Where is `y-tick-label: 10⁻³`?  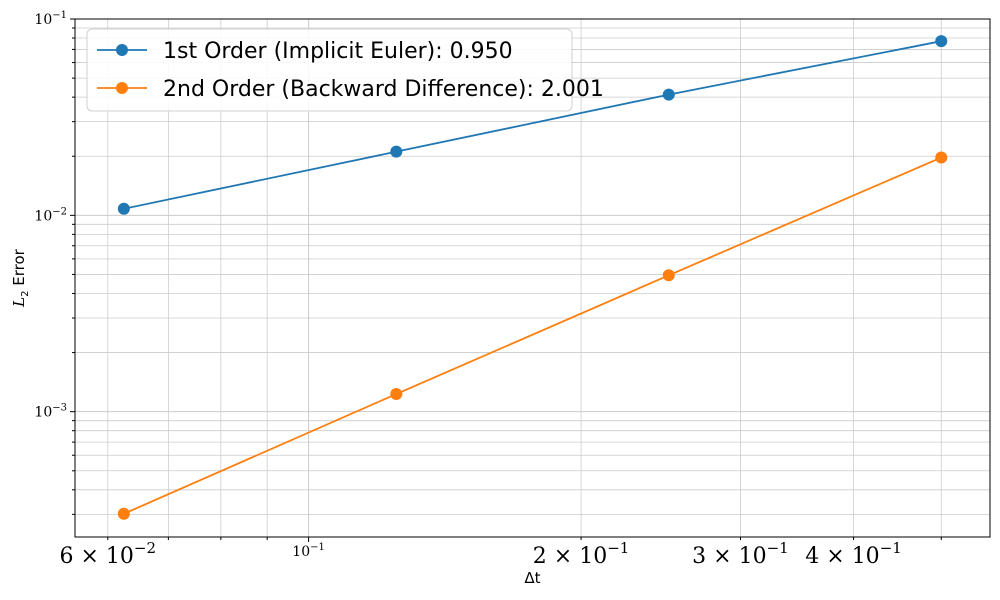 y-tick-label: 10⁻³ is located at coordinates (50, 412).